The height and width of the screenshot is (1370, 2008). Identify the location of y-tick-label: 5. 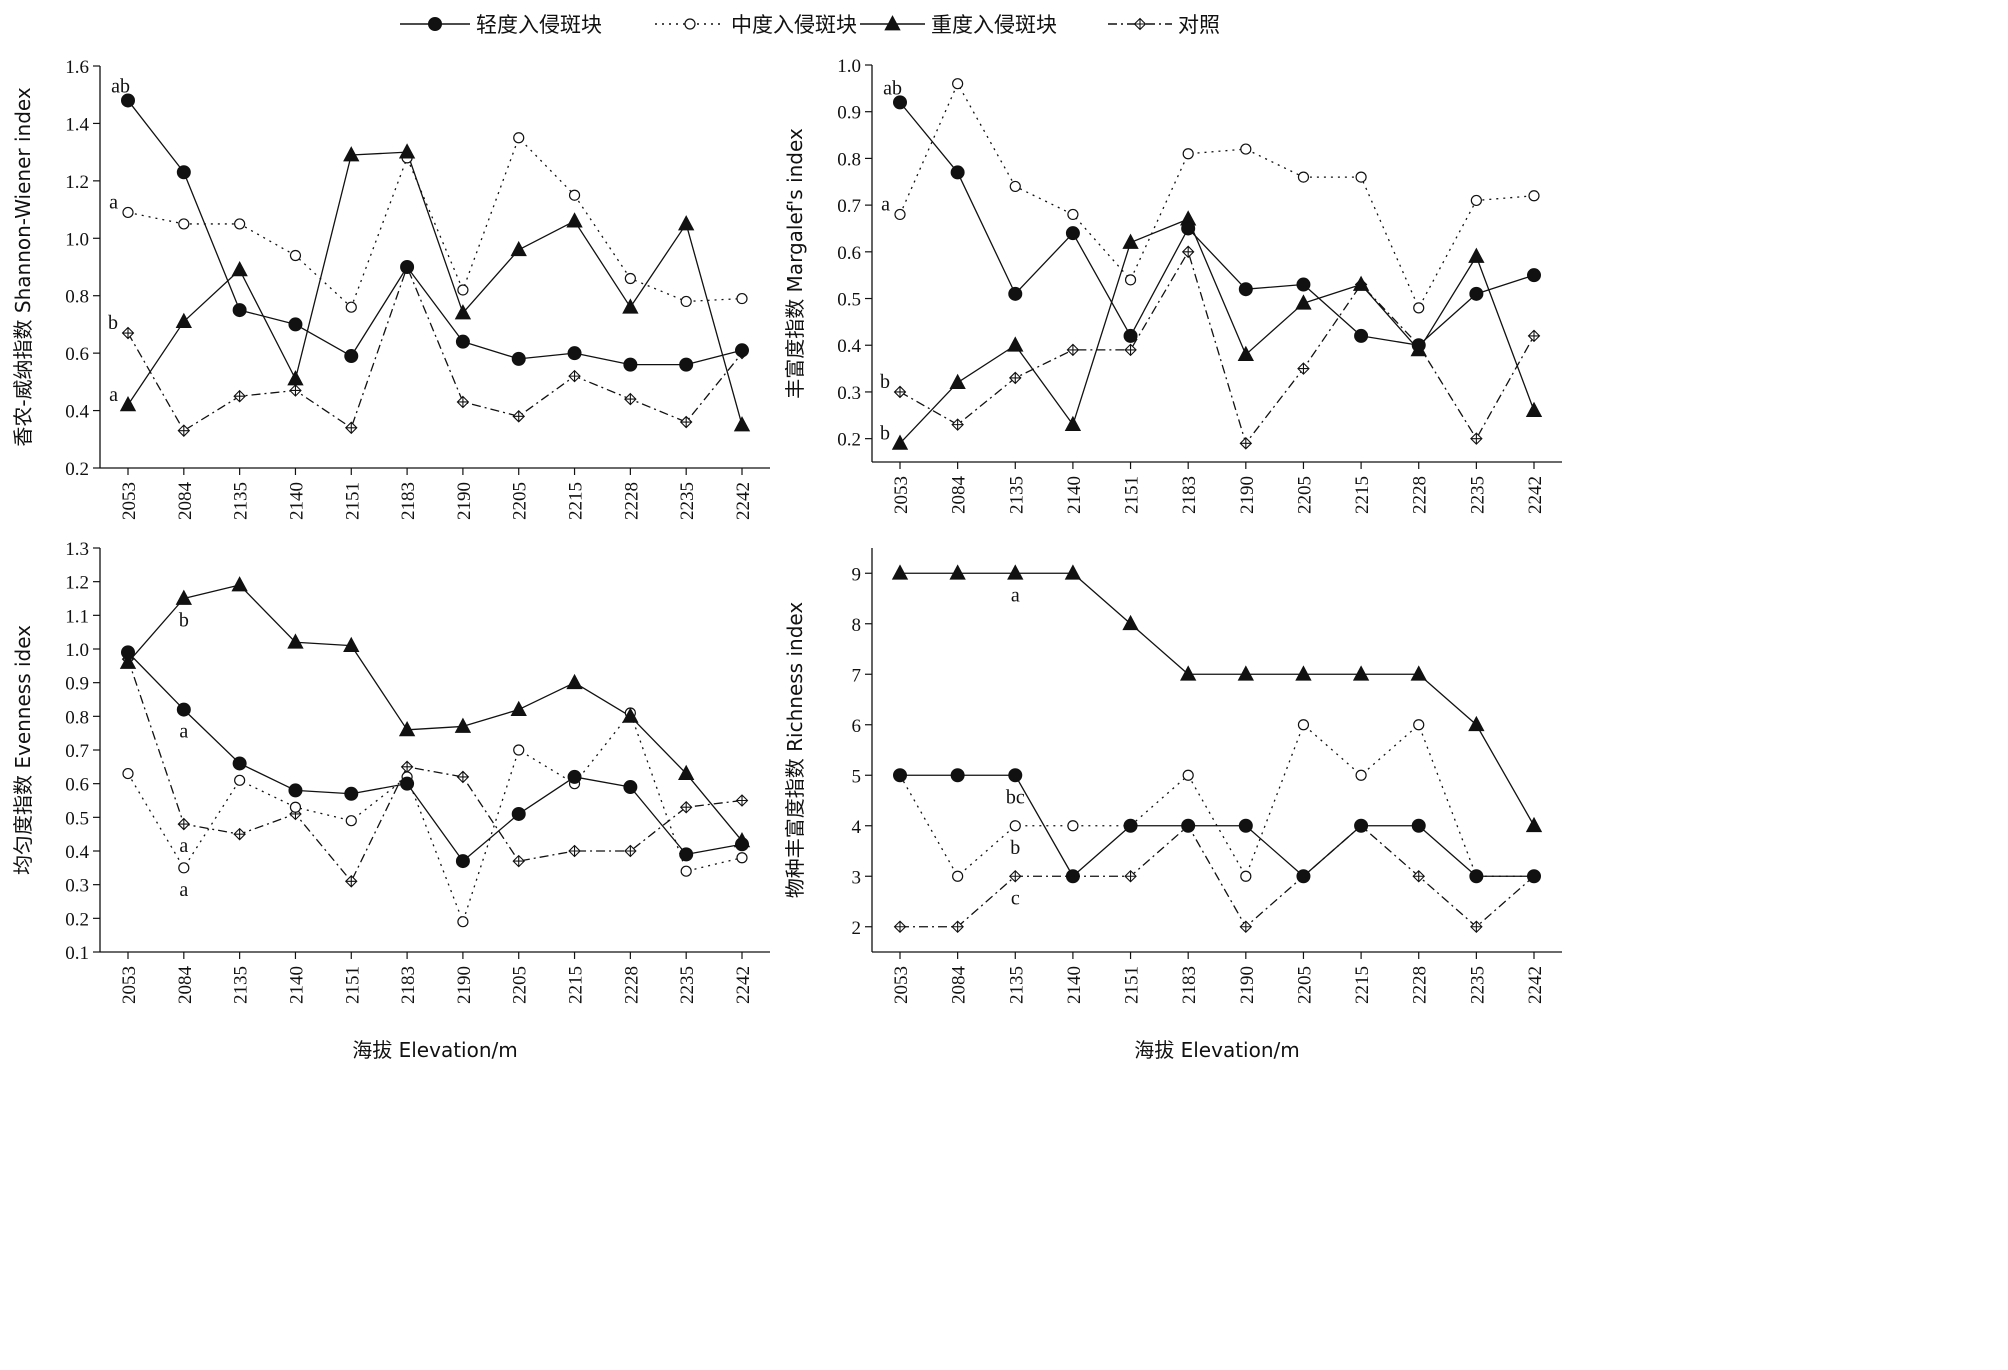
(857, 776).